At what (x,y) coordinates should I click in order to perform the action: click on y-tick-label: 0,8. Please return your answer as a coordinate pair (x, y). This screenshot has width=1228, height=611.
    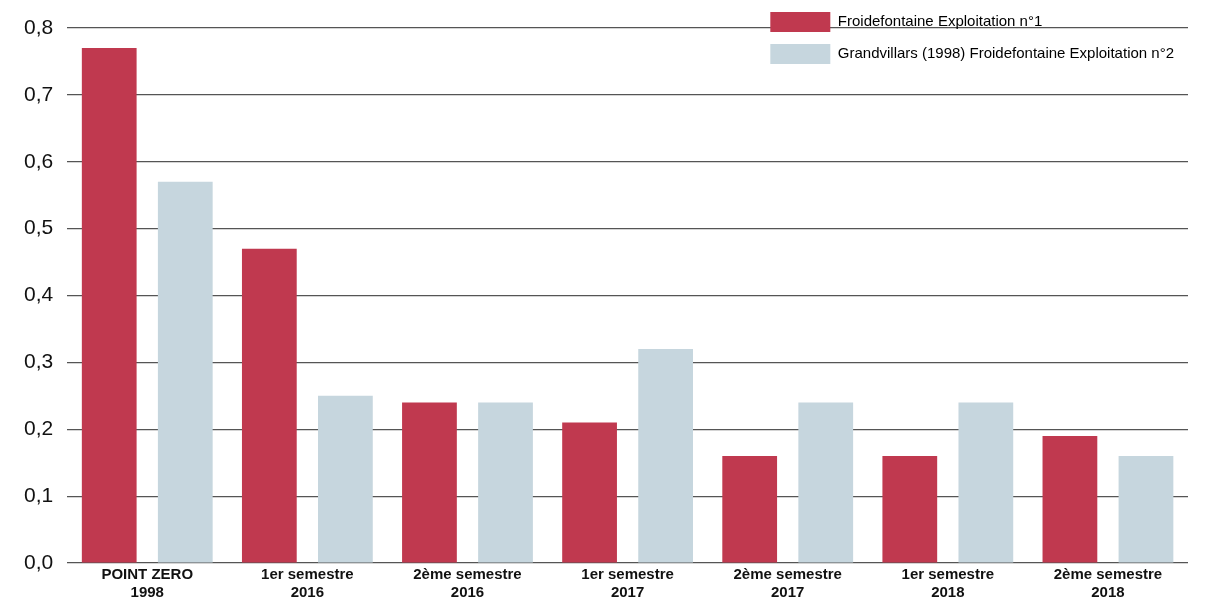
    Looking at the image, I should click on (38, 26).